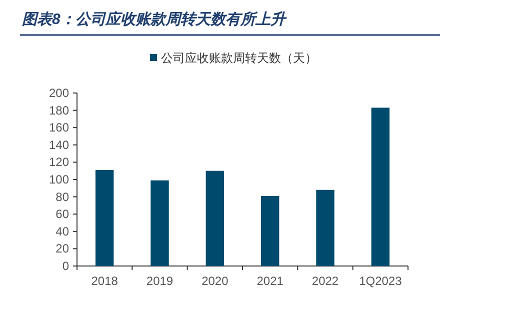 This screenshot has width=506, height=326. I want to click on y-tick-label: 120, so click(59, 162).